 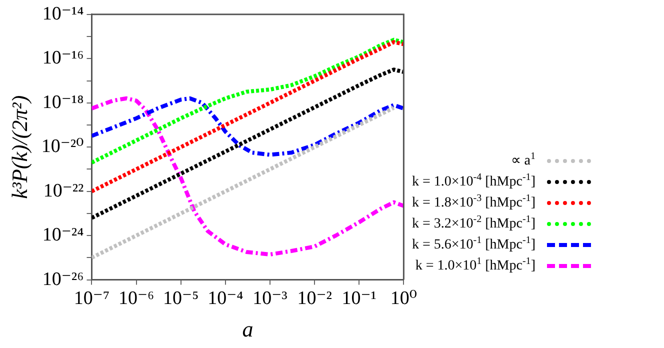 What do you see at coordinates (63, 58) in the screenshot?
I see `y-tick-label: 10⁻¹⁶` at bounding box center [63, 58].